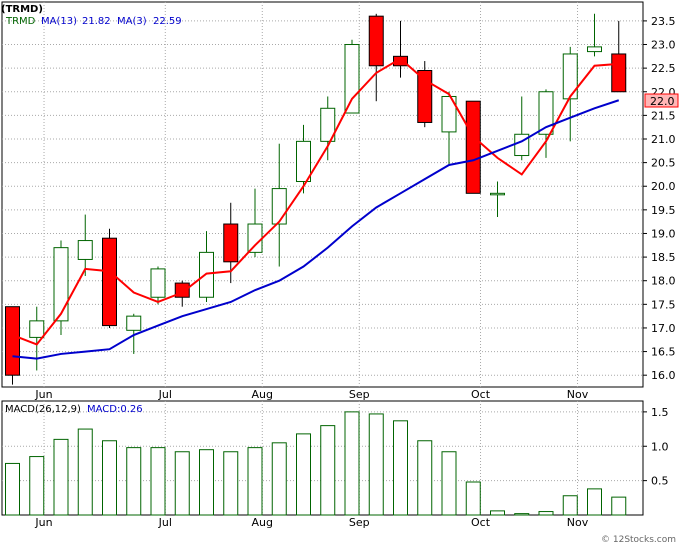  Describe the element at coordinates (663, 304) in the screenshot. I see `price-tick-label: 17.5` at that location.